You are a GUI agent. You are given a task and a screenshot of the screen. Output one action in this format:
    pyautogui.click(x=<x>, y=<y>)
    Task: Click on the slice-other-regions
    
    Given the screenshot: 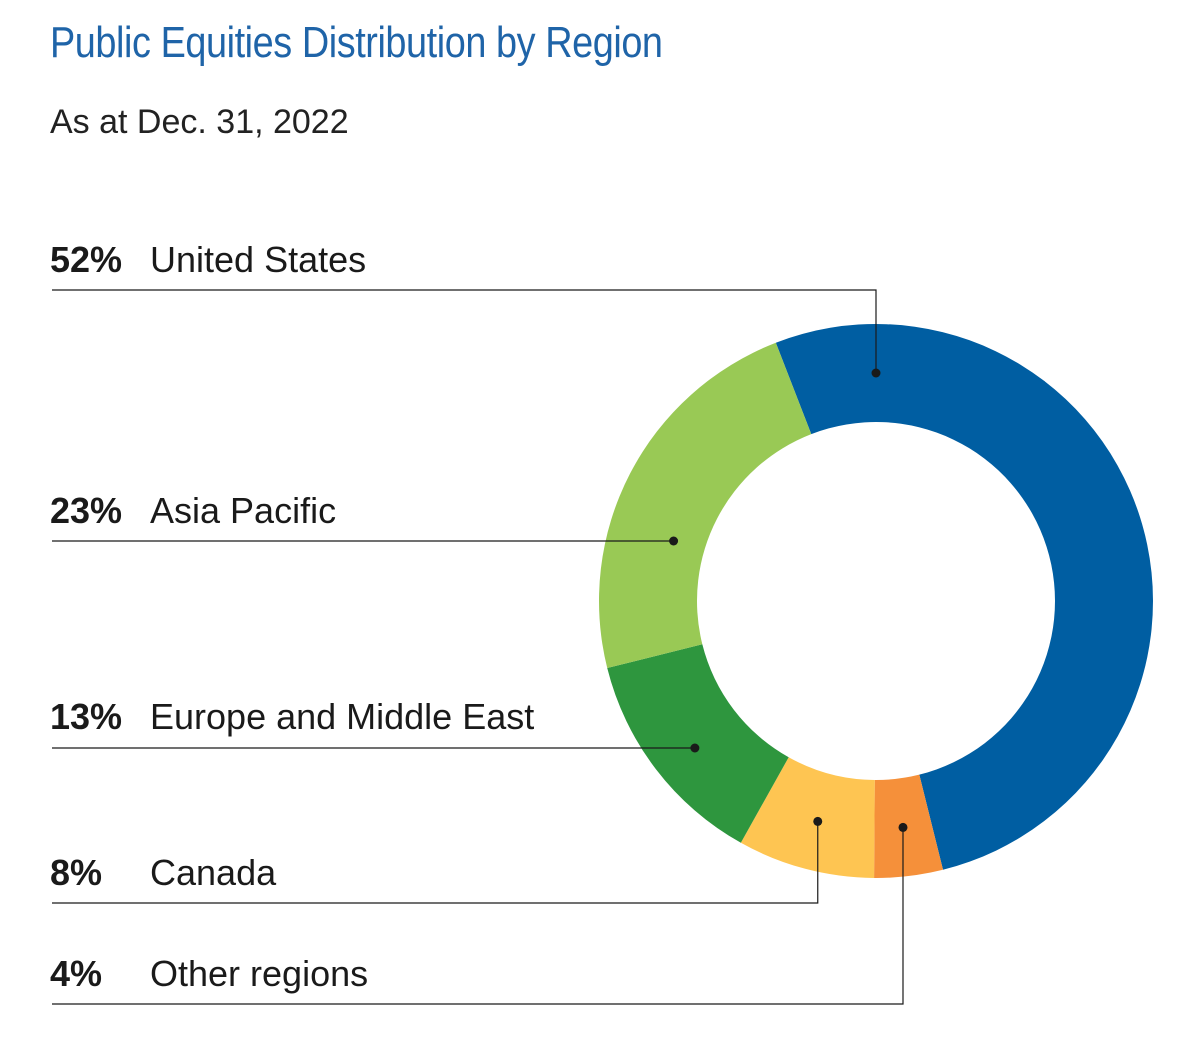 What is the action you would take?
    pyautogui.click(x=909, y=826)
    